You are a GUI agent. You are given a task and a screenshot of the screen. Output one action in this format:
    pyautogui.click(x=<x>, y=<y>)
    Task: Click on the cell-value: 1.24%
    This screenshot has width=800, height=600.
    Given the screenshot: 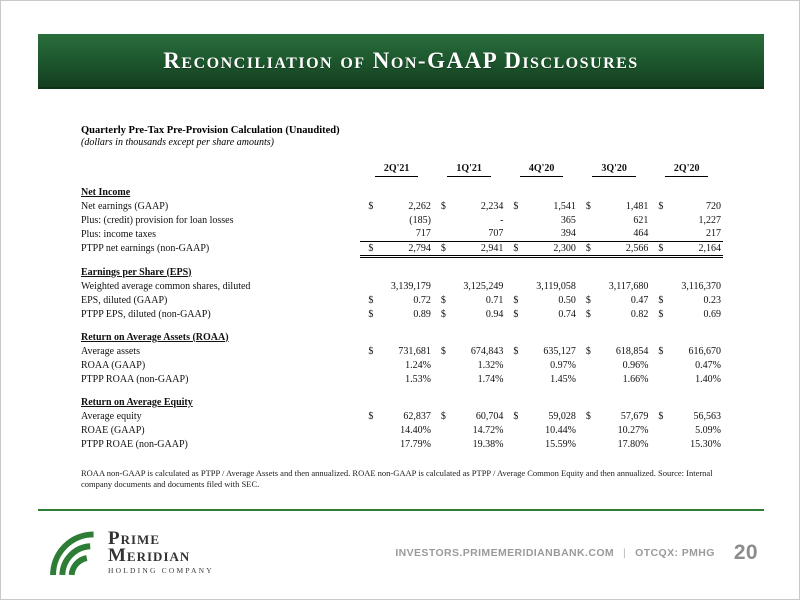 What is the action you would take?
    pyautogui.click(x=418, y=365)
    